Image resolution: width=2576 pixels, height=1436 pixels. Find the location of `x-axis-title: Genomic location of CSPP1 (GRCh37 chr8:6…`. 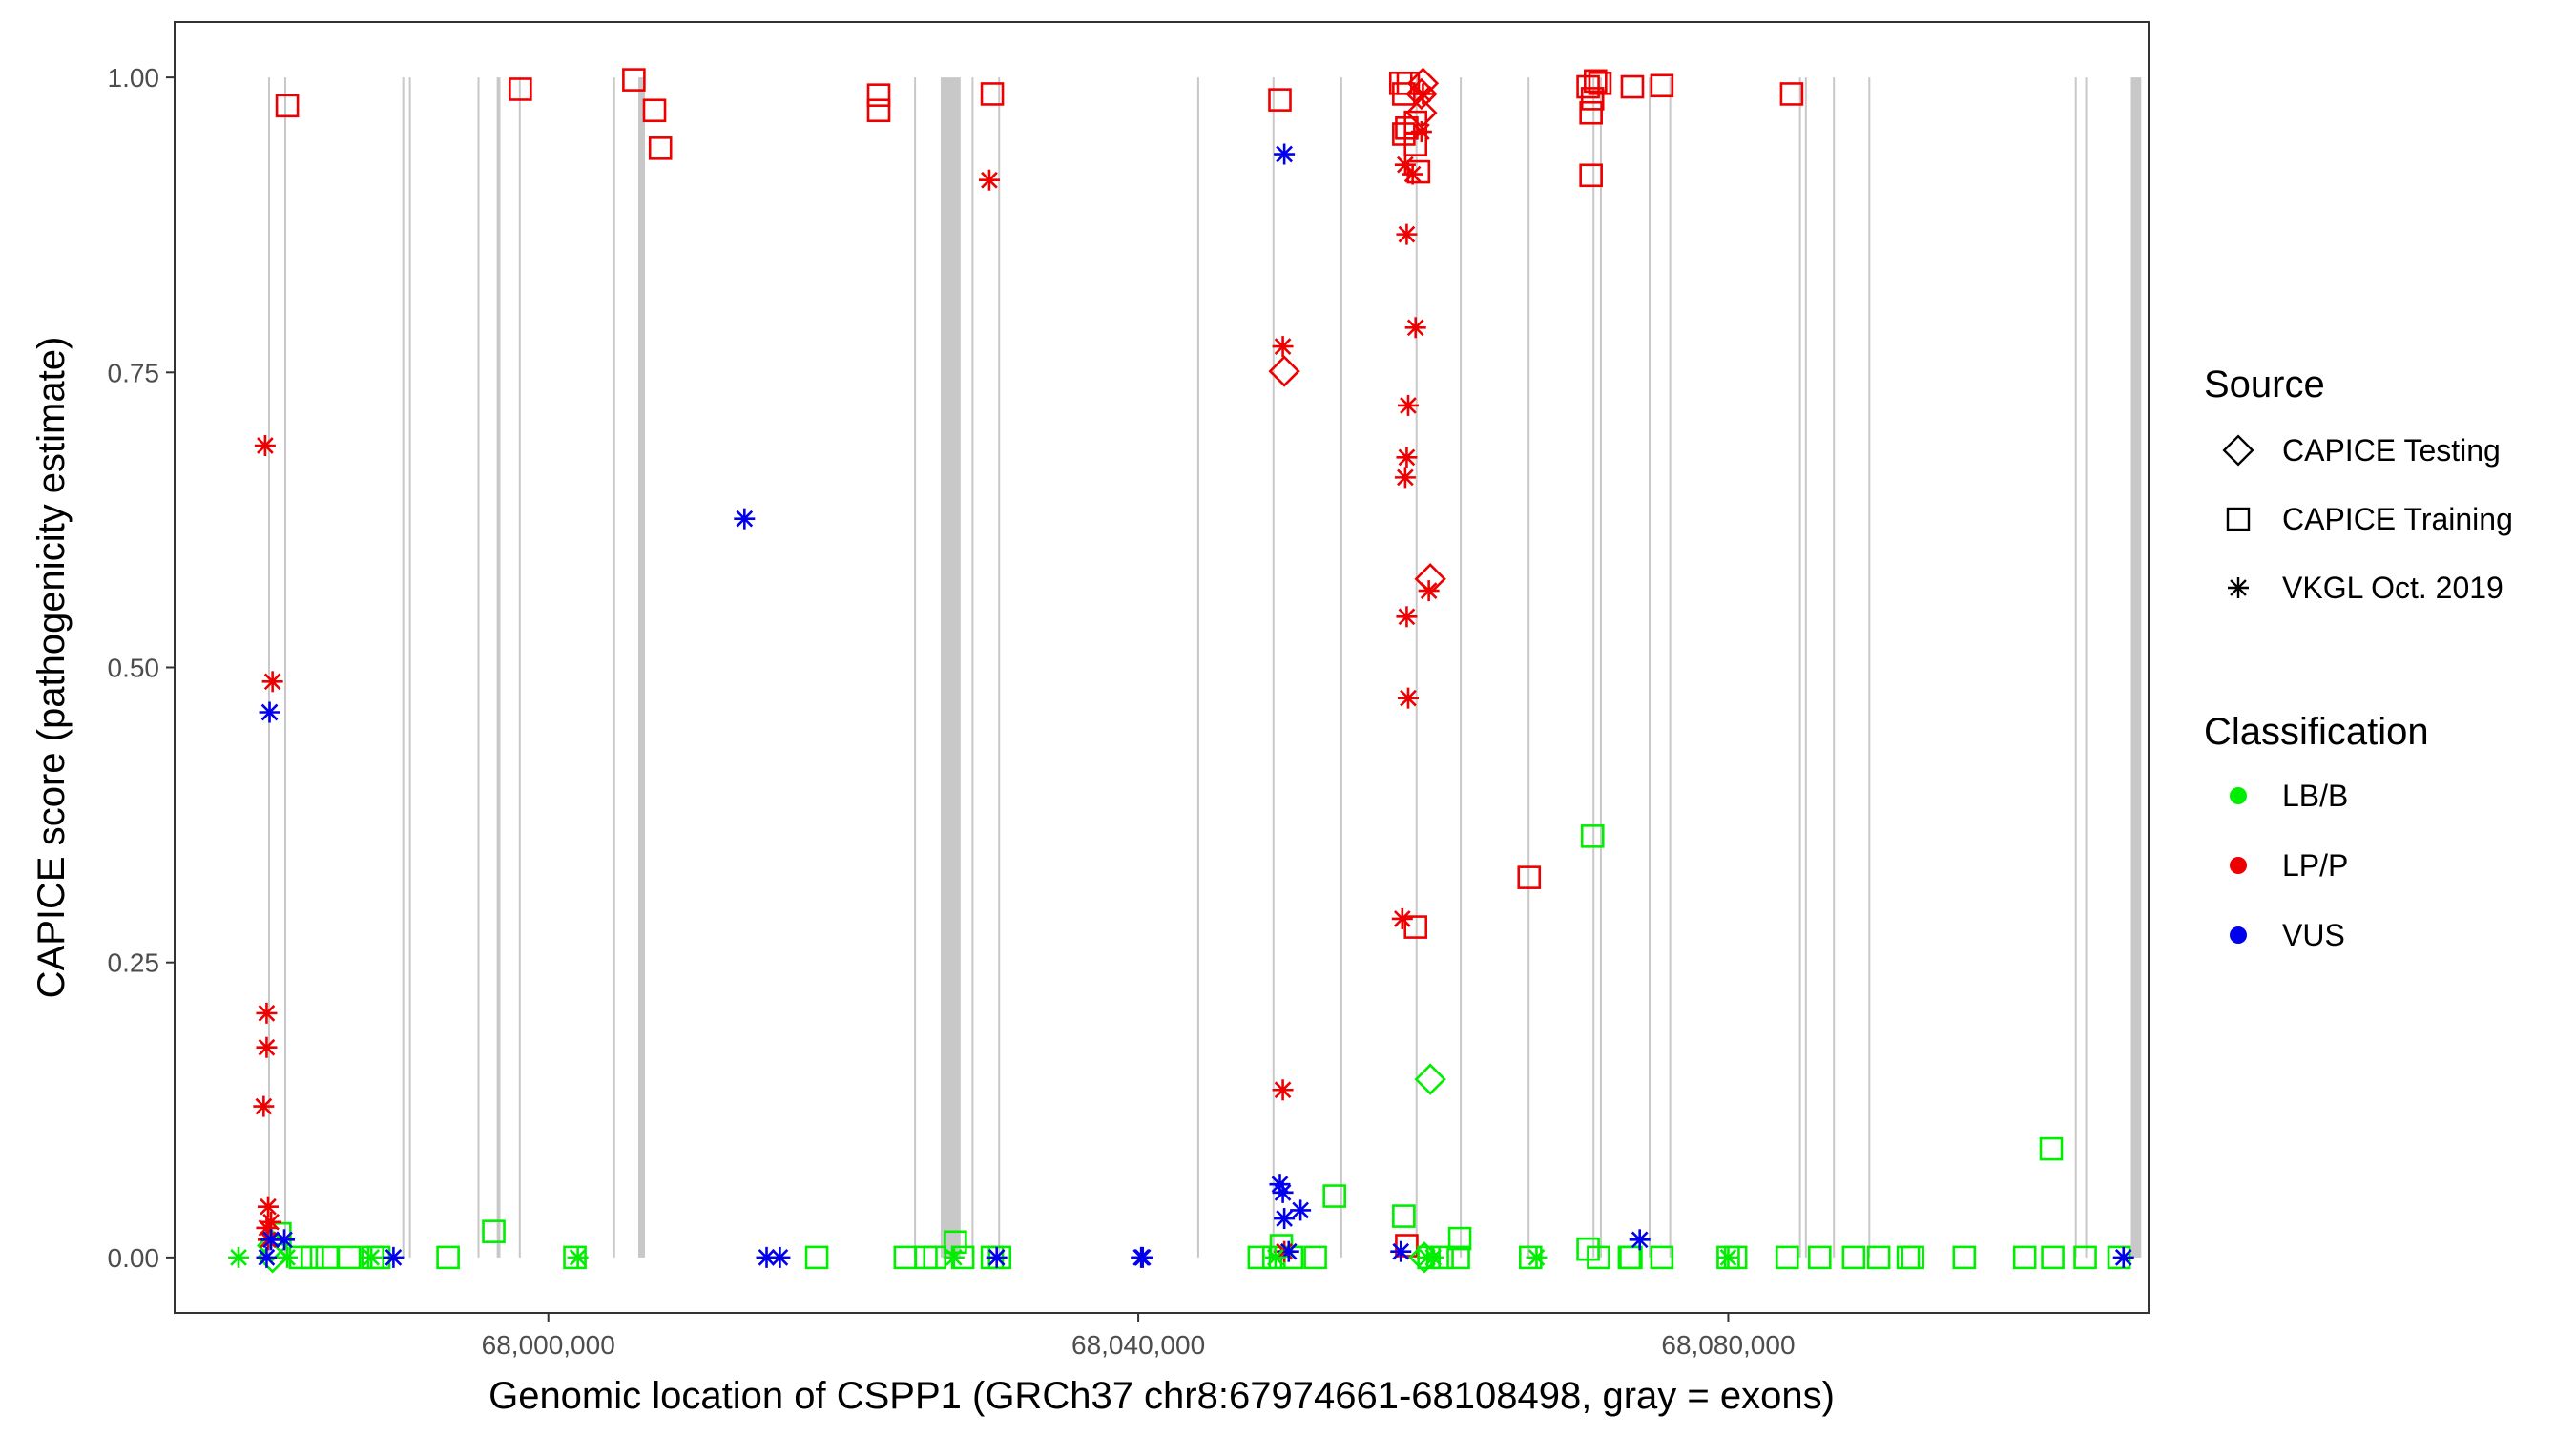

x-axis-title: Genomic location of CSPP1 (GRCh37 chr8:6… is located at coordinates (1161, 1396).